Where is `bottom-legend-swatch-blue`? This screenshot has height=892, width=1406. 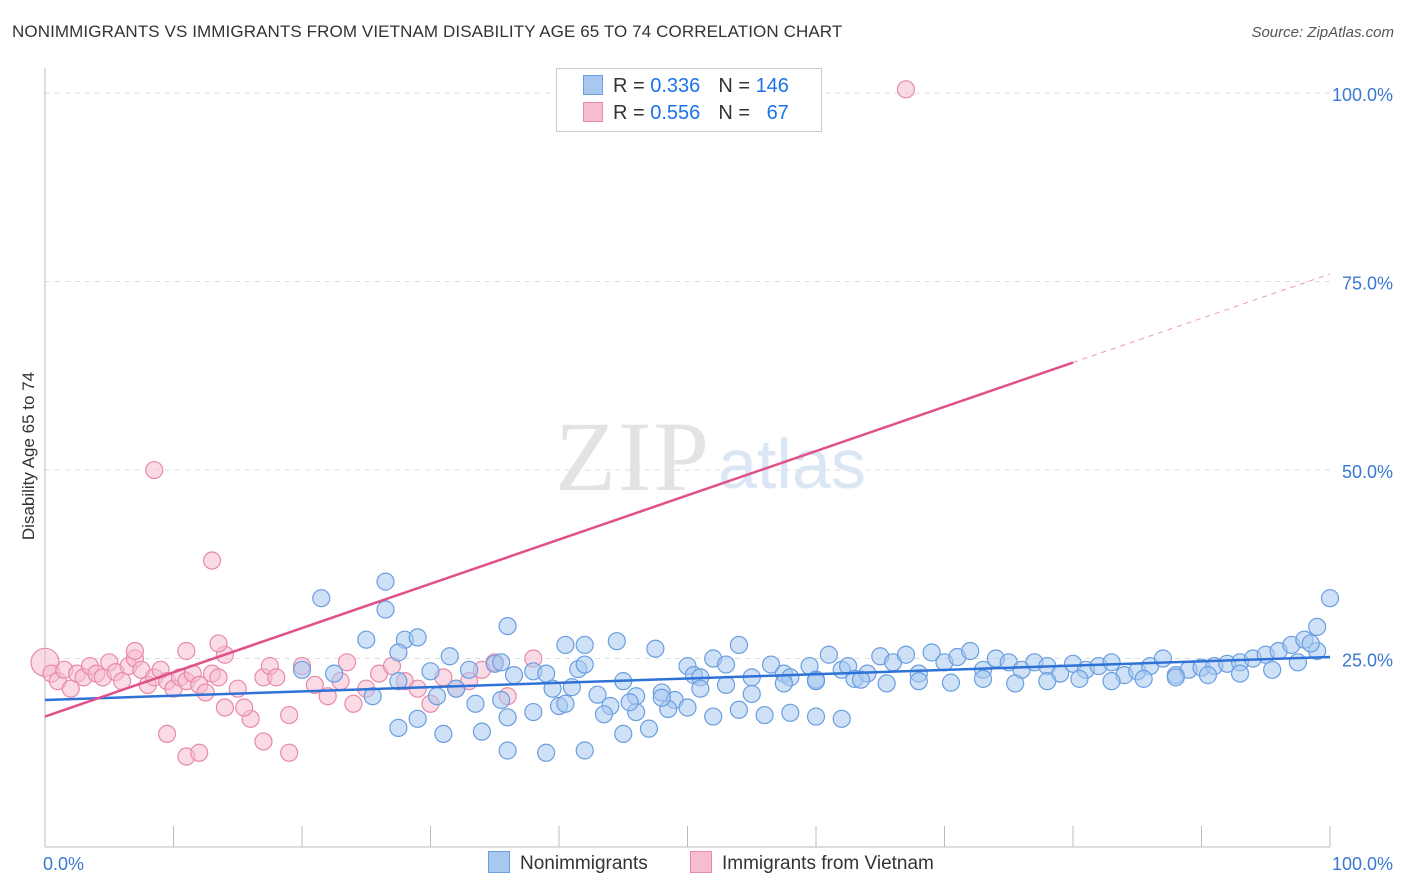
bottom-legend-swatch-blue is located at coordinates (499, 862).